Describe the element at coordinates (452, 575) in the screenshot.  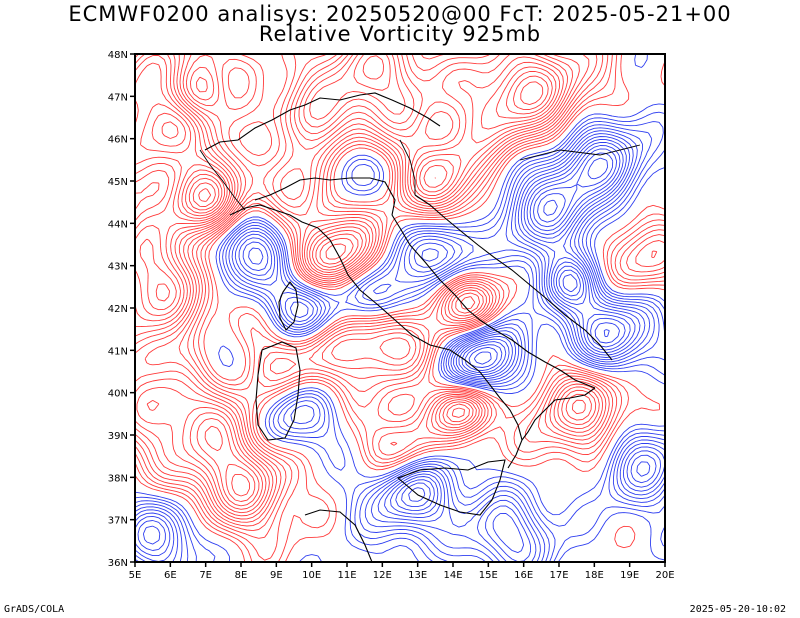
I see `x-tick-label: 14E` at that location.